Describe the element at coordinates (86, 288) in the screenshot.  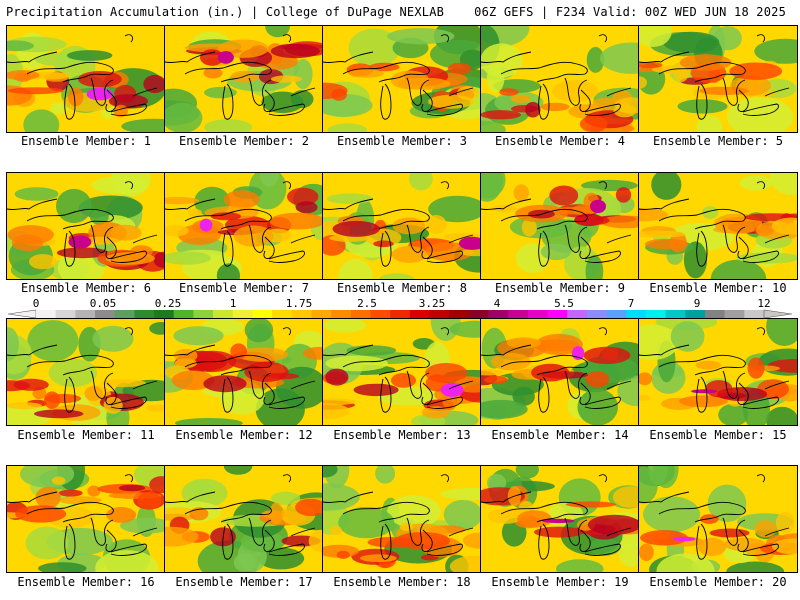
I see `ensemble-member-label: Ensemble Member: 6` at that location.